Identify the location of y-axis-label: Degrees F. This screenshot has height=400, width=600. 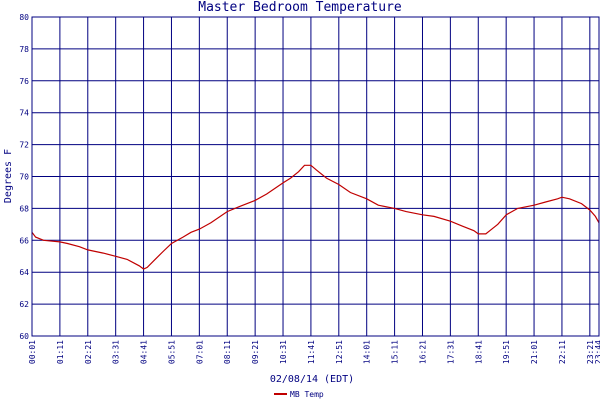
(8, 176).